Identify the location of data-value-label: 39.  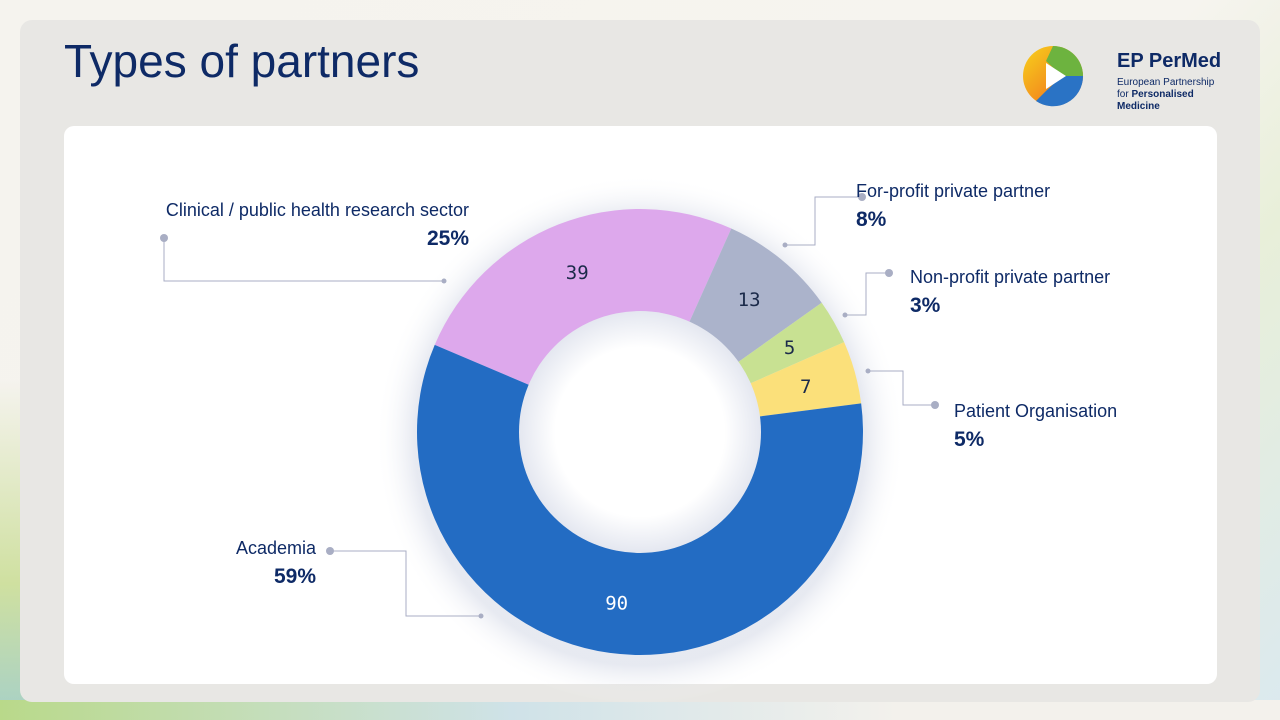
(577, 273).